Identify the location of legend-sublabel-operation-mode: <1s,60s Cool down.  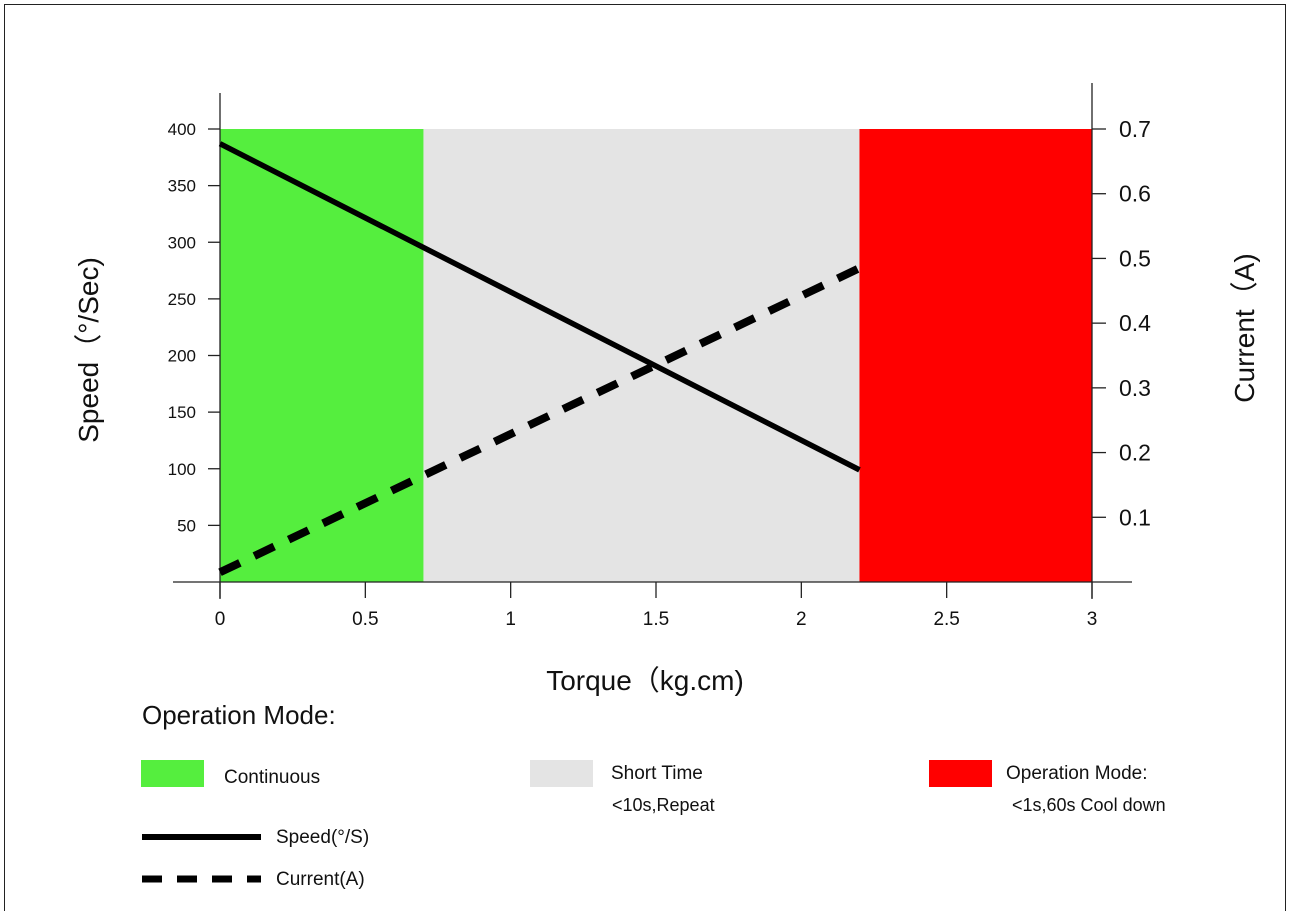
(1089, 805).